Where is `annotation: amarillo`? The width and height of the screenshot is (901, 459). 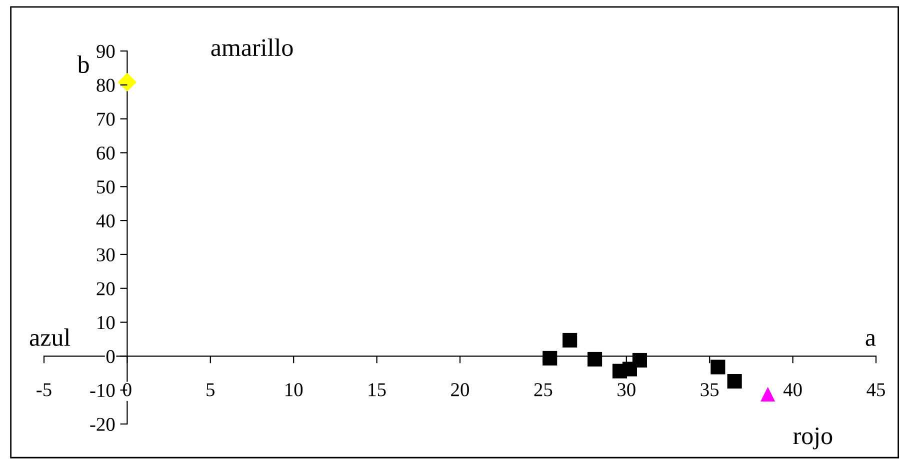
annotation: amarillo is located at coordinates (252, 47).